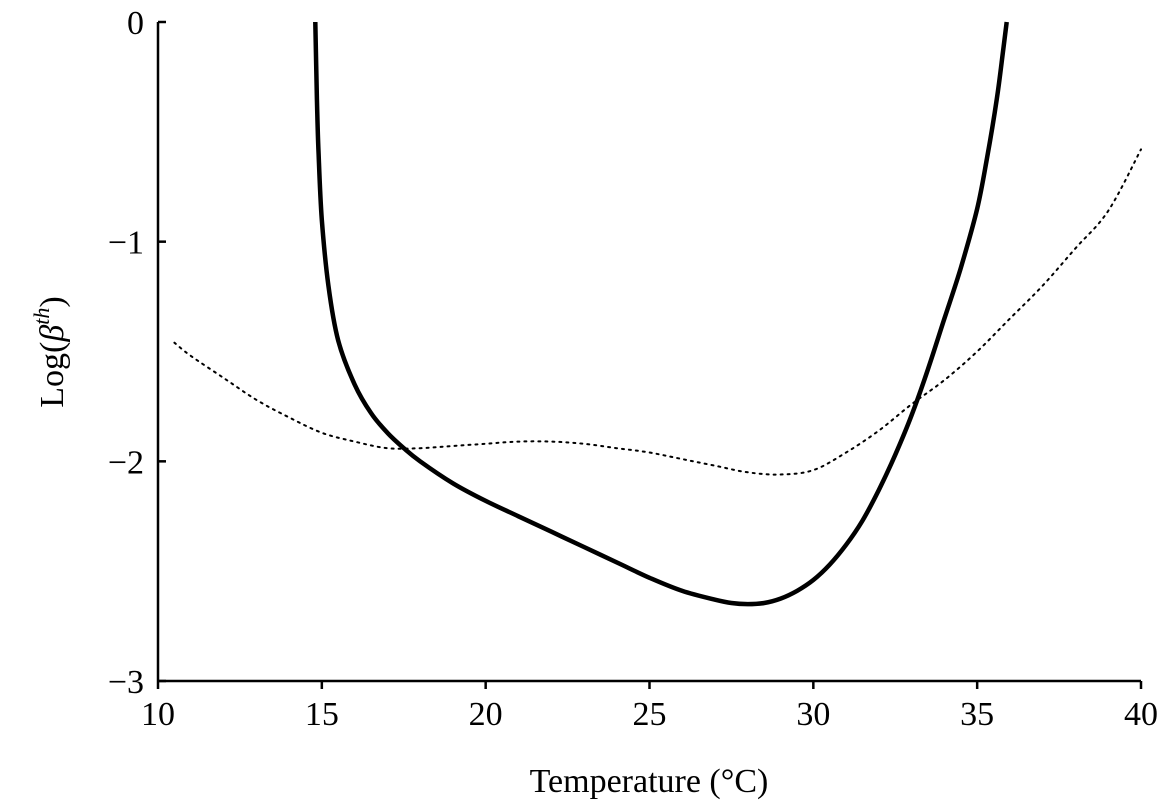 The height and width of the screenshot is (807, 1164). I want to click on y-tick-label: −1, so click(126, 243).